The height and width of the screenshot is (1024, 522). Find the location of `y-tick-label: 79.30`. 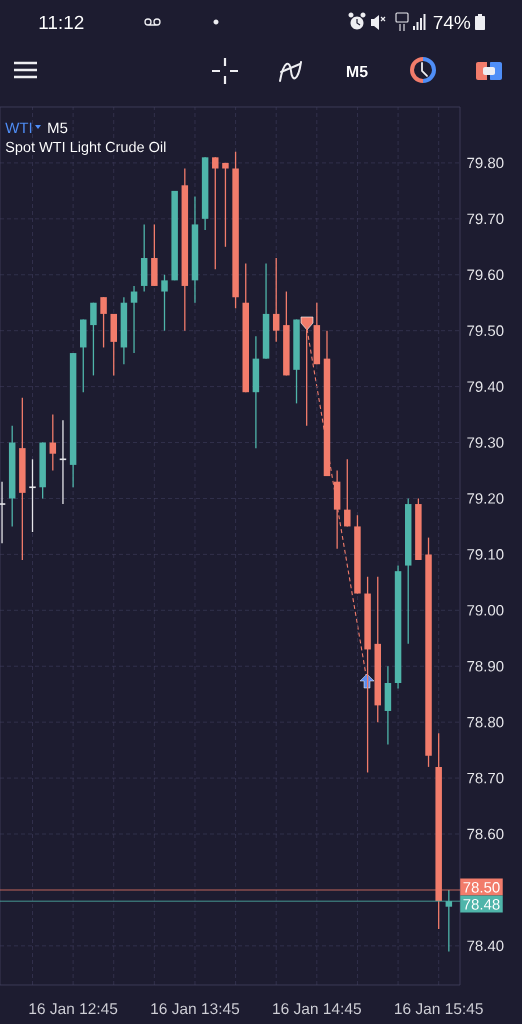

y-tick-label: 79.30 is located at coordinates (485, 442).